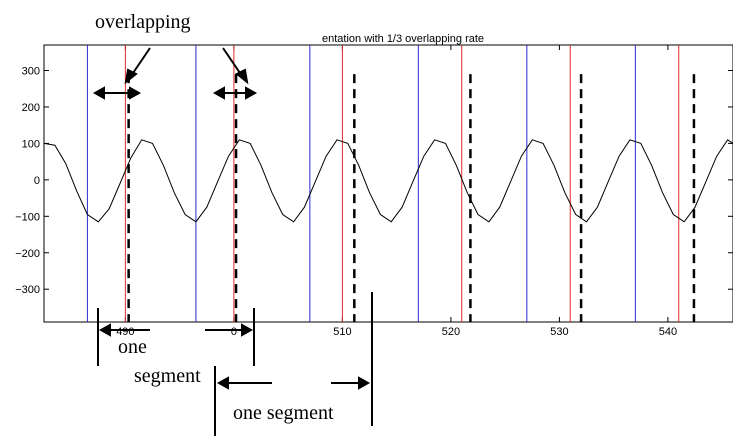 This screenshot has height=438, width=733. Describe the element at coordinates (222, 383) in the screenshot. I see `segment-2-arrow-left-head` at that location.